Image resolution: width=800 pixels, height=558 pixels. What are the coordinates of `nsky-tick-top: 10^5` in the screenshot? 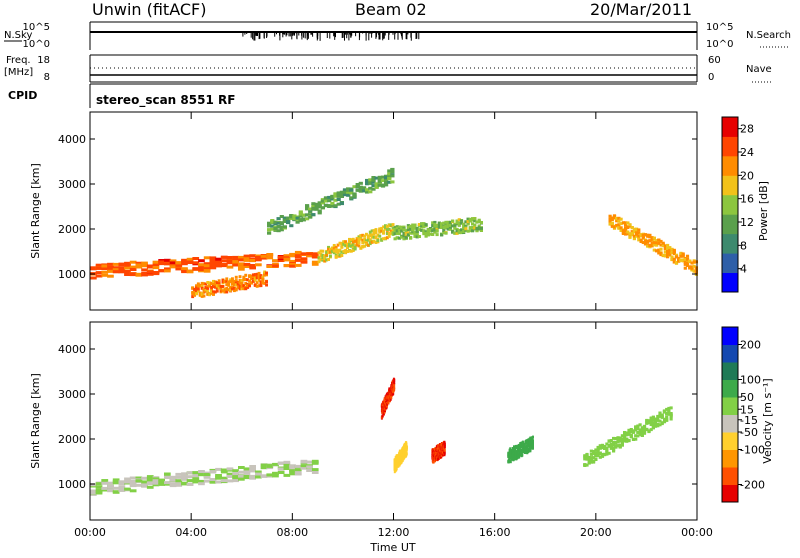 It's located at (36, 27).